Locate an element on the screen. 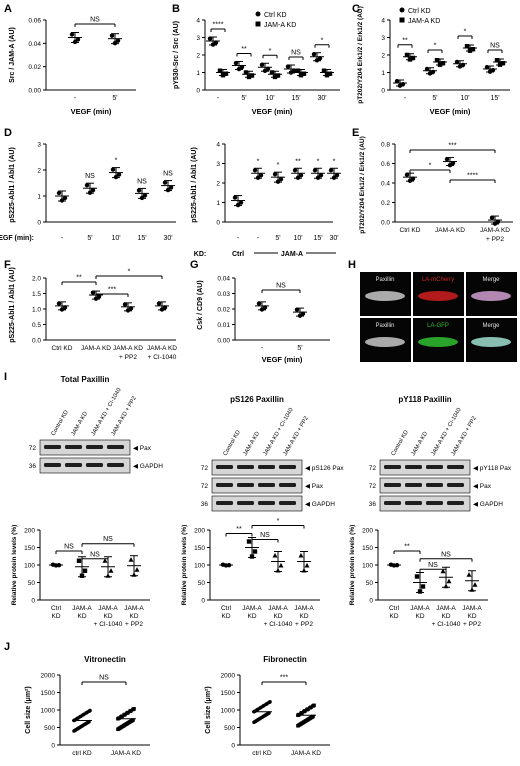  panel-J-fibronectin-ytick-label: 2000 is located at coordinates (228, 676).